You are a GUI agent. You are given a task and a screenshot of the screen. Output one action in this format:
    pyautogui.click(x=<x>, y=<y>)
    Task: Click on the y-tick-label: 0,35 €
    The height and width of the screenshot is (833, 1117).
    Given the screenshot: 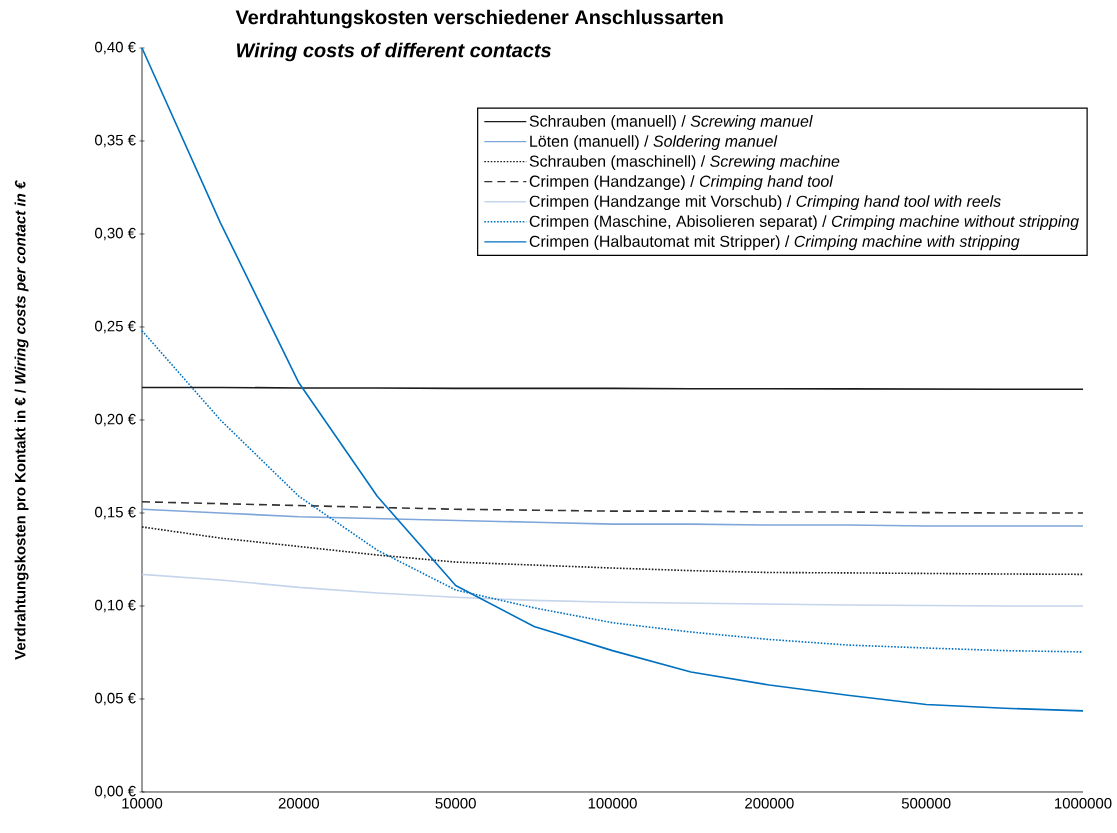 What is the action you would take?
    pyautogui.click(x=115, y=141)
    